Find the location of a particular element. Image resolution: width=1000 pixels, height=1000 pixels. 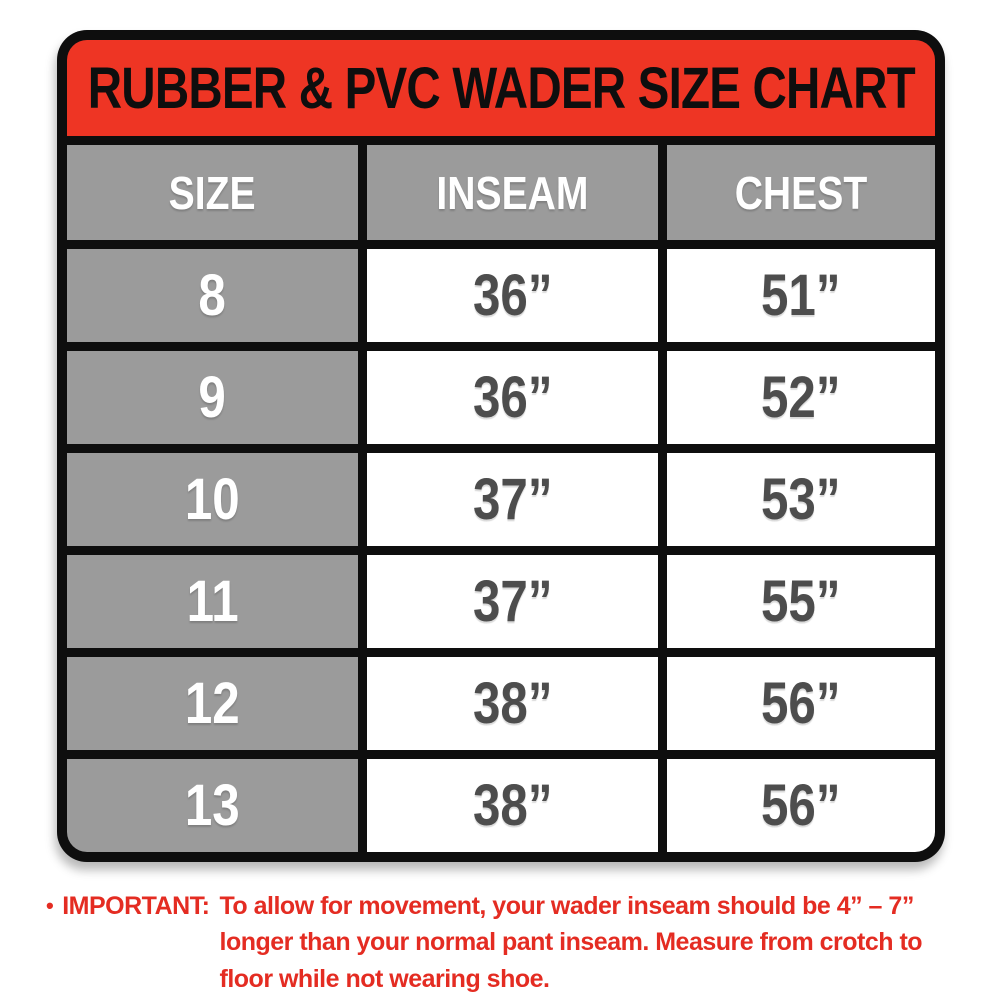

chest-cell: 52” is located at coordinates (801, 397).